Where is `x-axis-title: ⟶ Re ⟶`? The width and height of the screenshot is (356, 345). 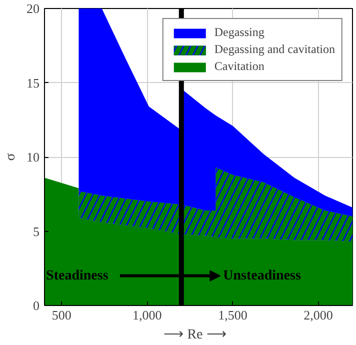 x-axis-title: ⟶ Re ⟶ is located at coordinates (195, 335).